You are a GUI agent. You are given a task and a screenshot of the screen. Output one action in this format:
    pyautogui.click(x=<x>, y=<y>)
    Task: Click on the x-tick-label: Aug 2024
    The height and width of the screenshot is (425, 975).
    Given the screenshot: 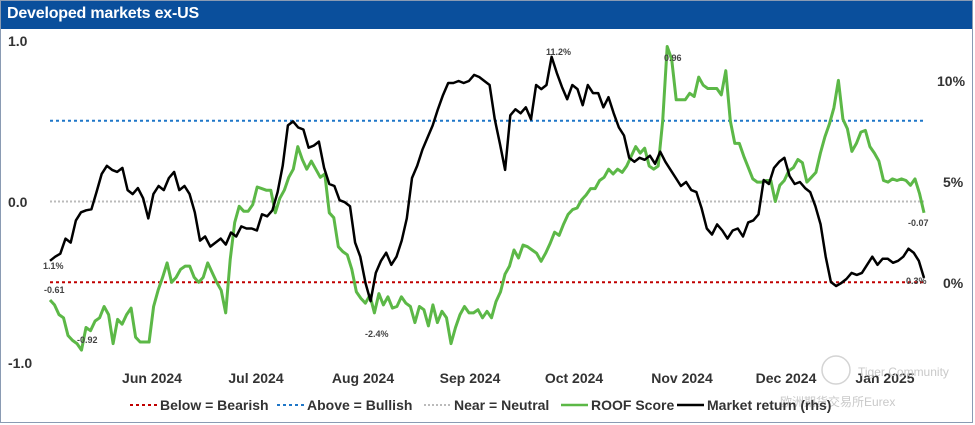 What is the action you would take?
    pyautogui.click(x=363, y=378)
    